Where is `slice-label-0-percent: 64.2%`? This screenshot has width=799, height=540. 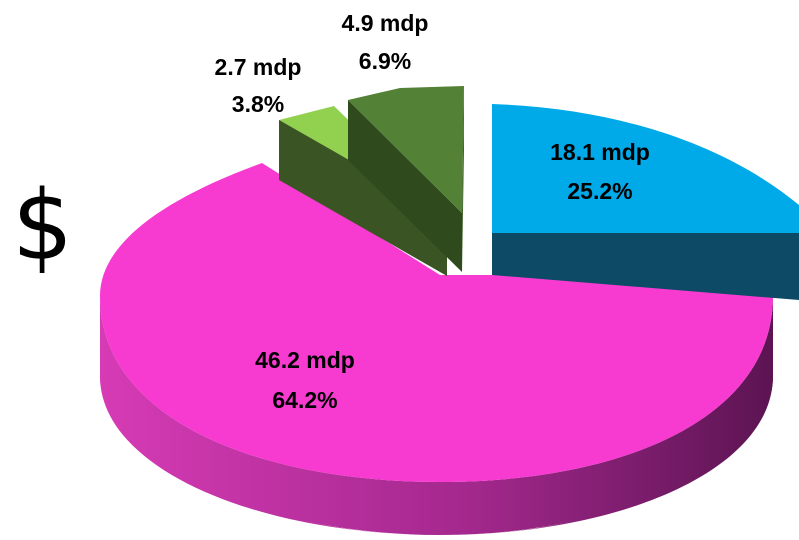
slice-label-0-percent: 64.2% is located at coordinates (304, 400).